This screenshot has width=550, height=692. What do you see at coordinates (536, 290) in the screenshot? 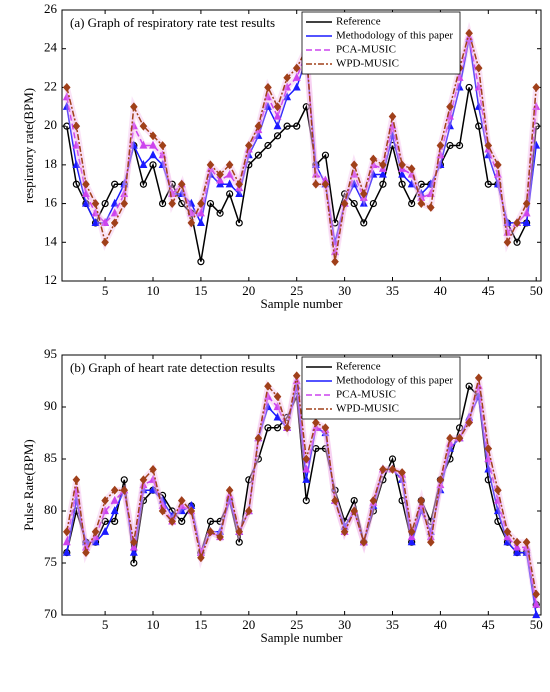
I see `x-tick-label: 50` at bounding box center [536, 290].